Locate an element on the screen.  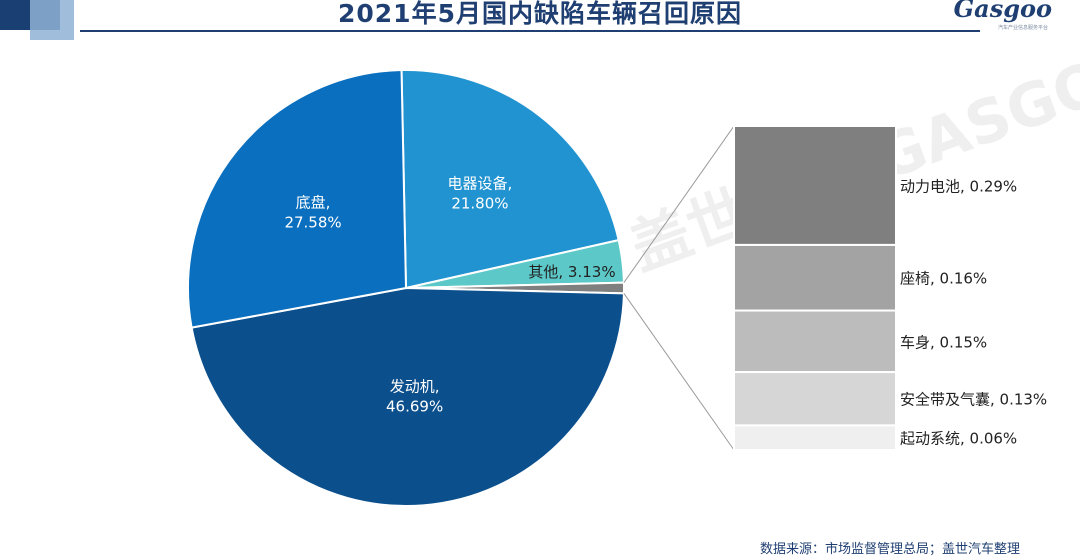
pie-slice-label-2: 其他, 3.13% is located at coordinates (571, 272).